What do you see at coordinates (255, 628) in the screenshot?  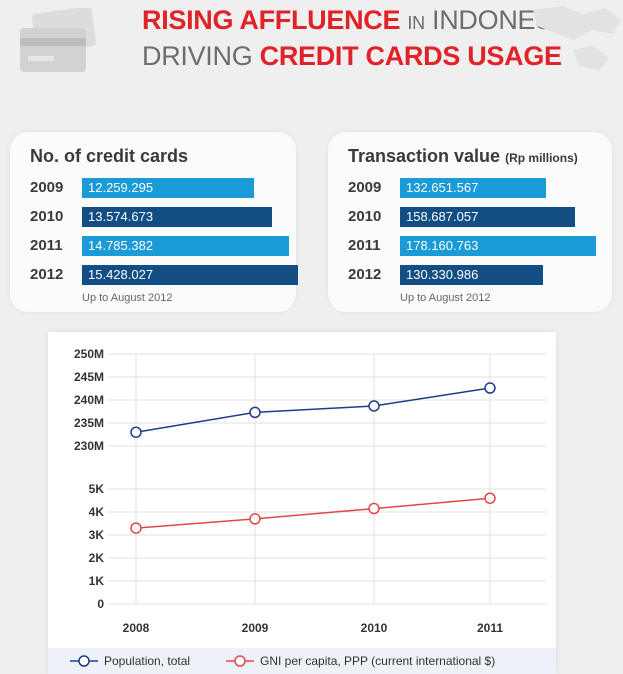 I see `x-tick-label: 2009` at bounding box center [255, 628].